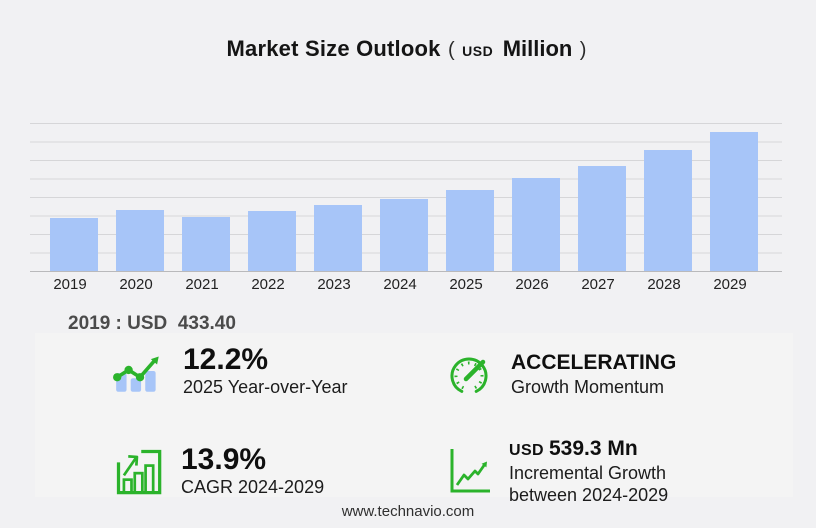  What do you see at coordinates (265, 387) in the screenshot?
I see `stat-label: 2025 Year-over-Year` at bounding box center [265, 387].